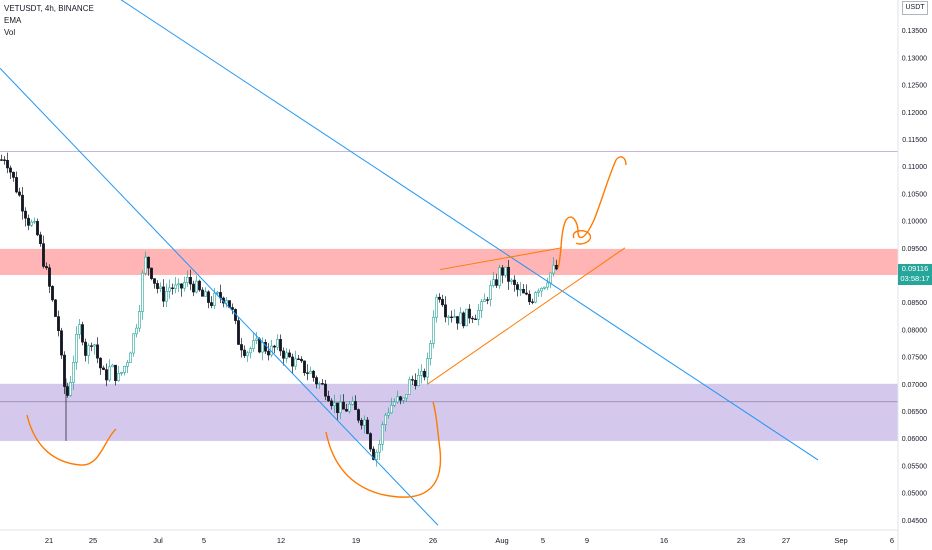  Describe the element at coordinates (71, 440) in the screenshot. I see `drawing-arc-left` at that location.